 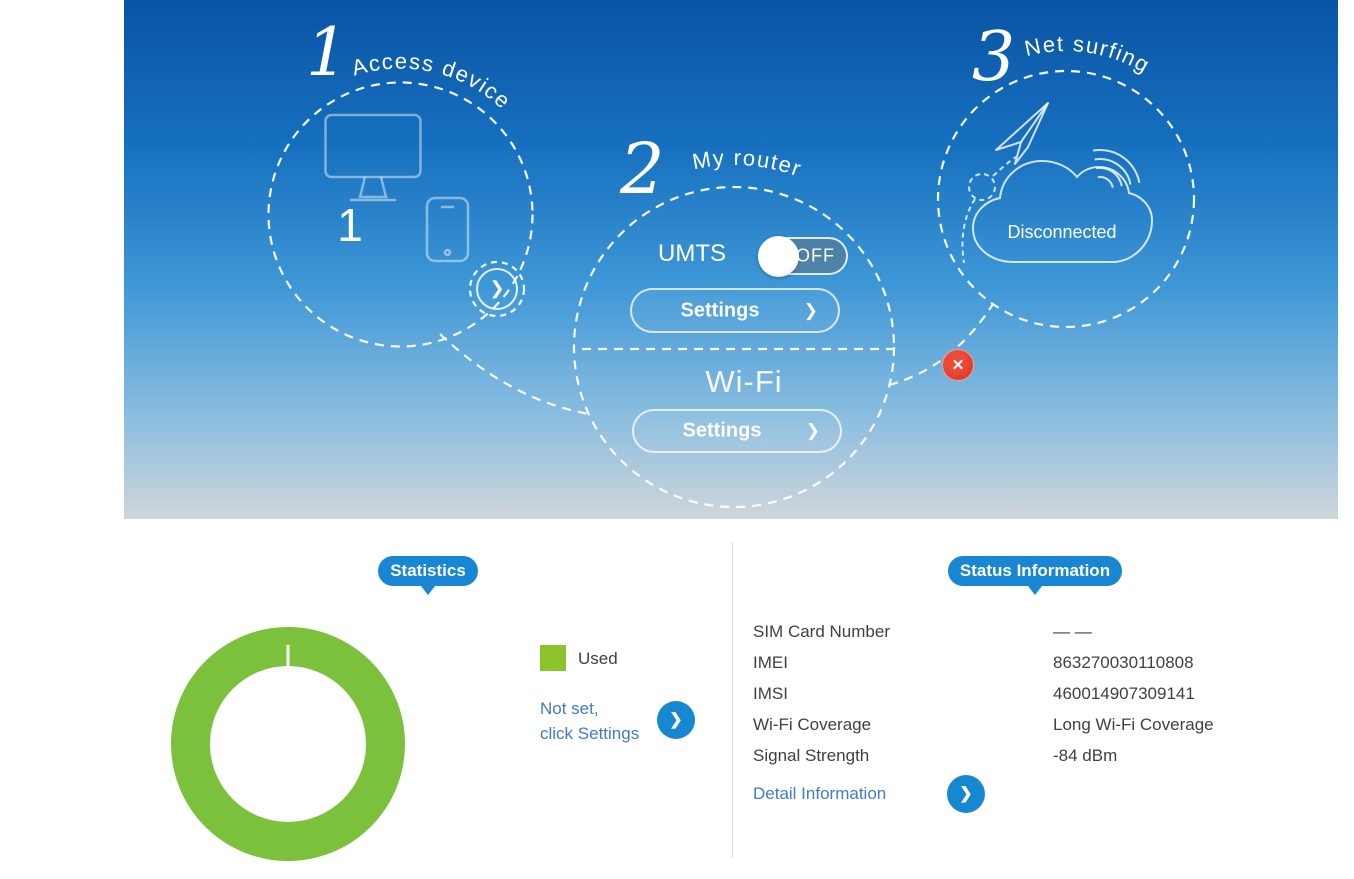 I want to click on step2-number: 2, so click(x=642, y=169).